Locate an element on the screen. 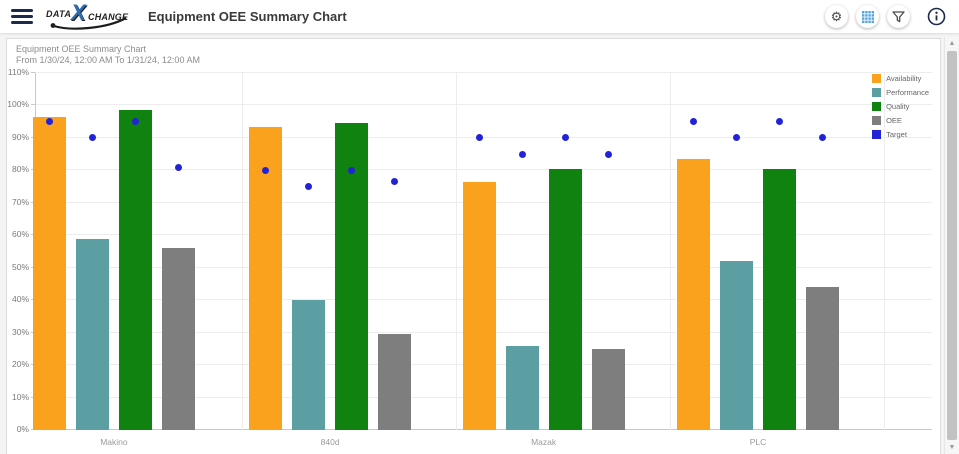 The image size is (959, 454). legend-swatch-quality is located at coordinates (877, 106).